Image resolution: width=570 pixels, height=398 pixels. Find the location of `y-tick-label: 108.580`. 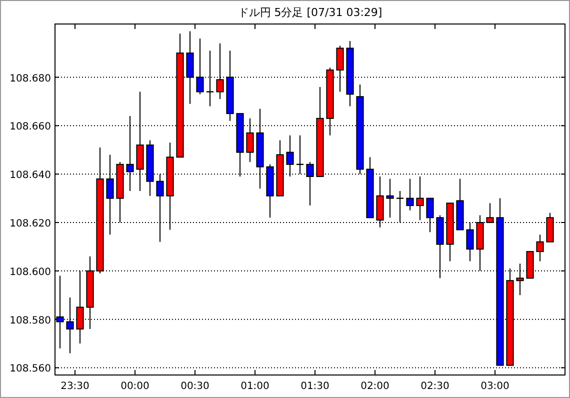

y-tick-label: 108.580 is located at coordinates (30, 320).